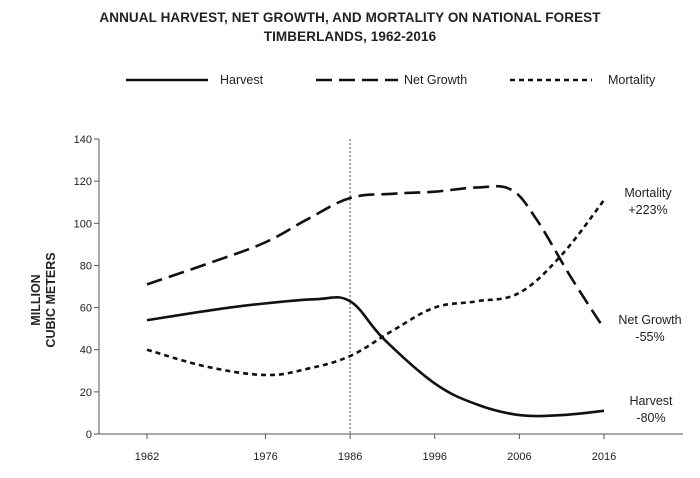 This screenshot has height=478, width=700. What do you see at coordinates (89, 435) in the screenshot?
I see `y-tick-label: 0` at bounding box center [89, 435].